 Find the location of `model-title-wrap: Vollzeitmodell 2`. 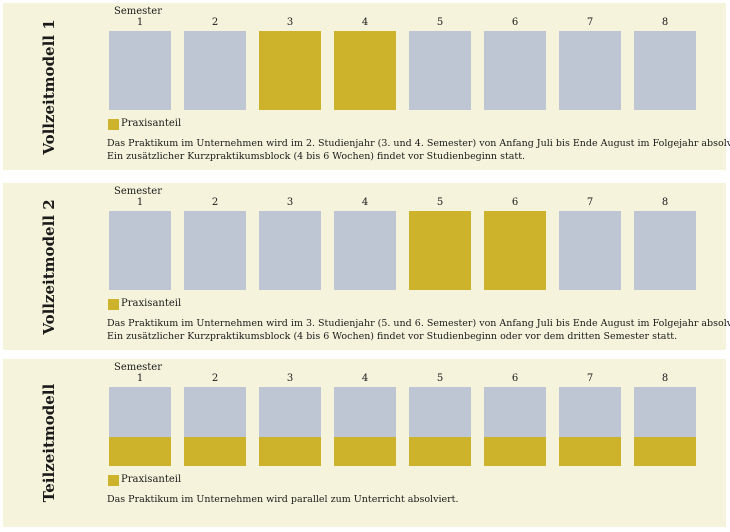

model-title-wrap: Vollzeitmodell 2 is located at coordinates (49, 266).